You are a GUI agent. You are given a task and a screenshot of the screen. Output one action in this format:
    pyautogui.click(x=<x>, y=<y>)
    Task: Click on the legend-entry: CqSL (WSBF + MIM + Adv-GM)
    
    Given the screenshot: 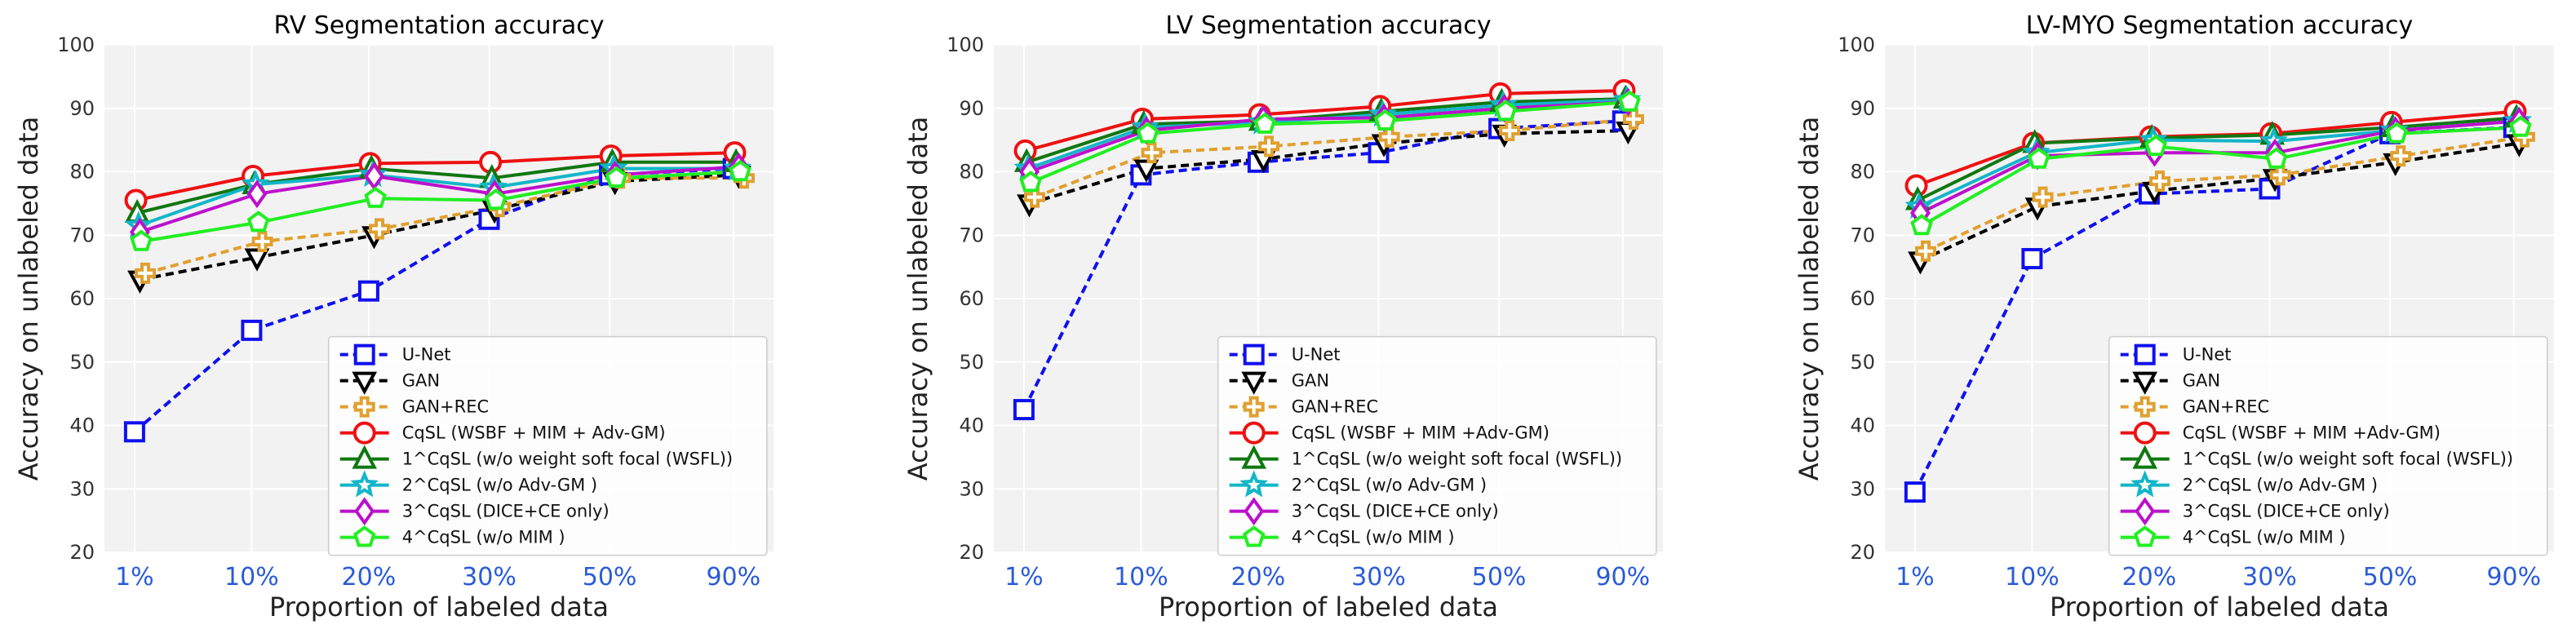 What is the action you would take?
    pyautogui.click(x=534, y=433)
    